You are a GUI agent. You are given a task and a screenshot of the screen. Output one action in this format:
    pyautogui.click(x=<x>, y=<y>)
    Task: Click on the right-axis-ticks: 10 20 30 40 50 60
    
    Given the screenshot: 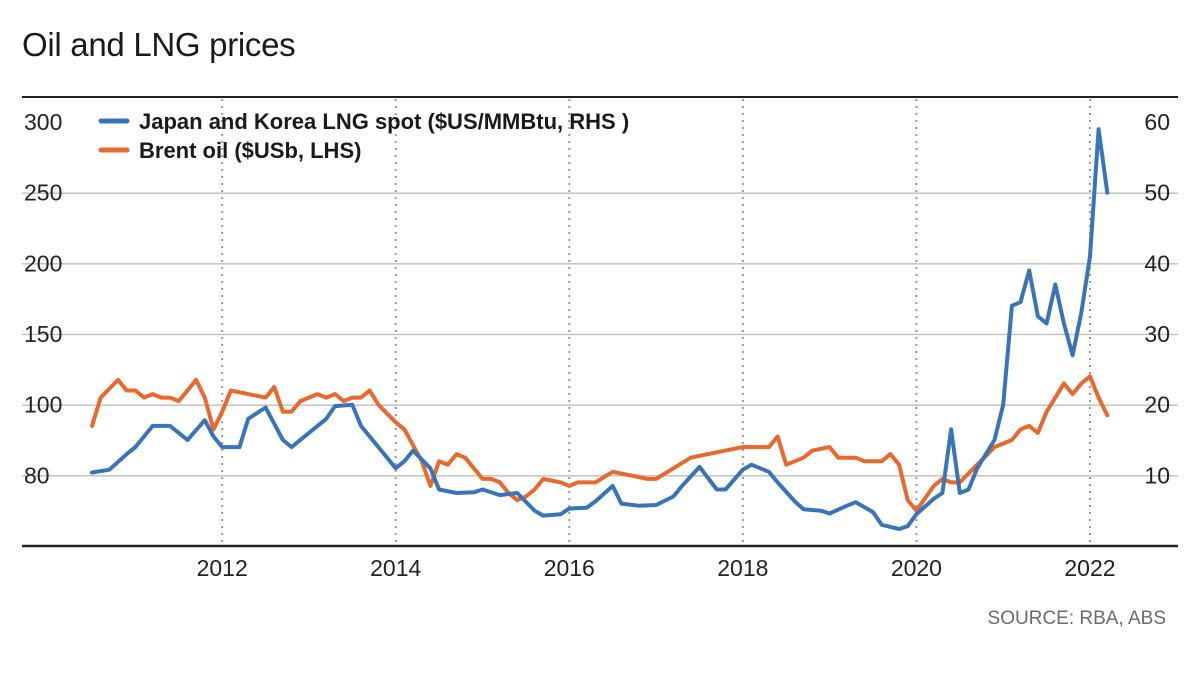 What is the action you would take?
    pyautogui.click(x=1157, y=298)
    